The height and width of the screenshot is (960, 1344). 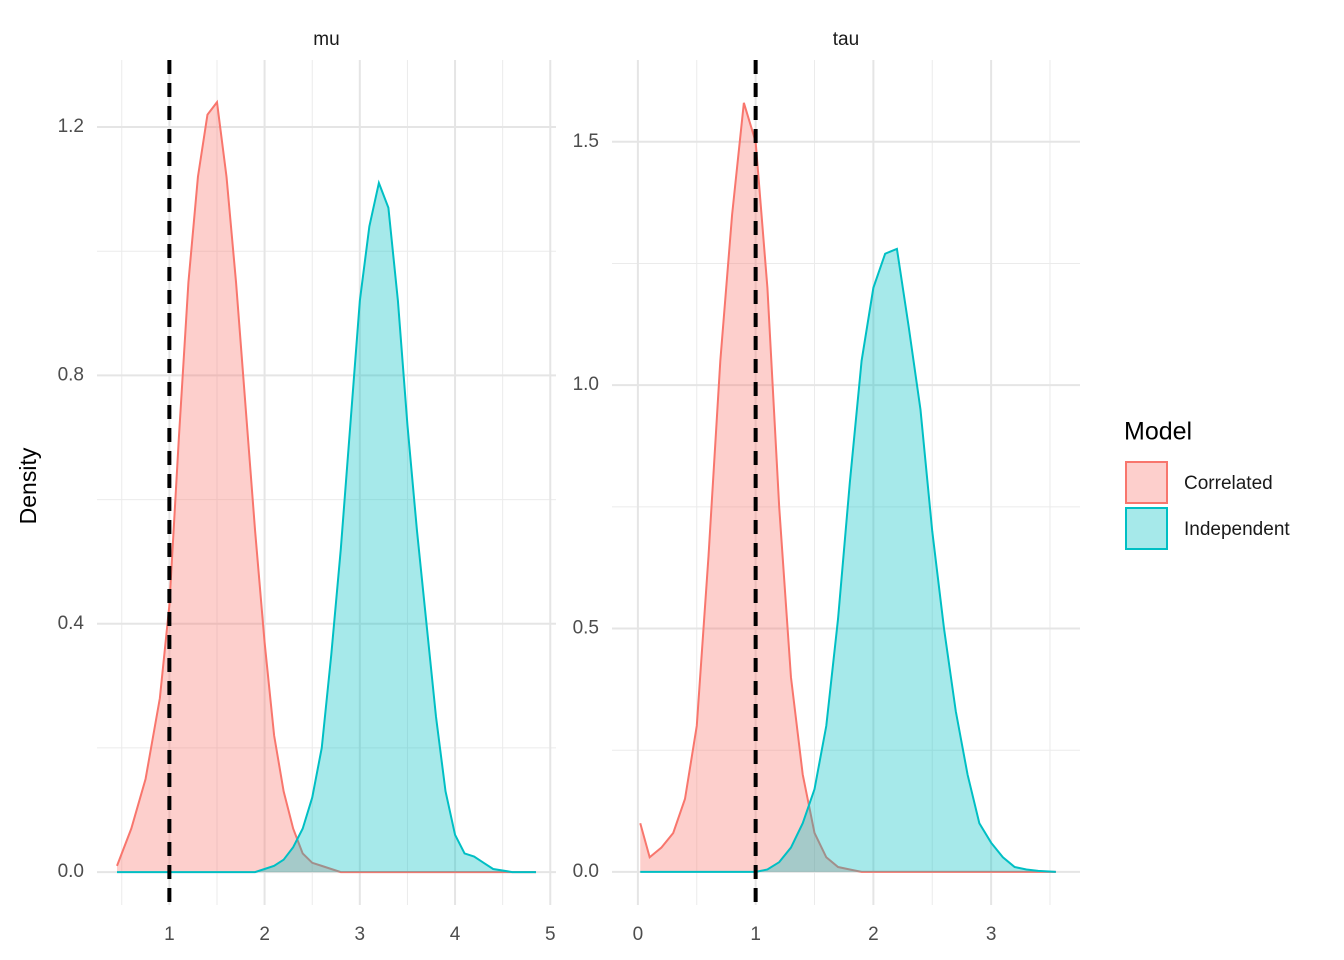 What do you see at coordinates (550, 934) in the screenshot?
I see `x-tick-label: 5` at bounding box center [550, 934].